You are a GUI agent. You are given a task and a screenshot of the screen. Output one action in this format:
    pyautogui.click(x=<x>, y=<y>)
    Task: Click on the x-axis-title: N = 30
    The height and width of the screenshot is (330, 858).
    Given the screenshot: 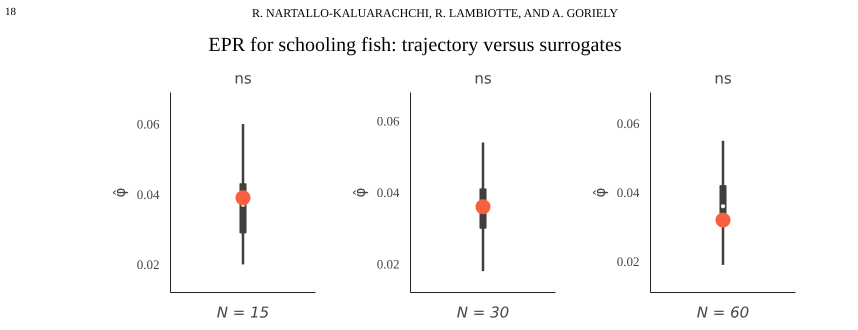 What is the action you would take?
    pyautogui.click(x=483, y=313)
    